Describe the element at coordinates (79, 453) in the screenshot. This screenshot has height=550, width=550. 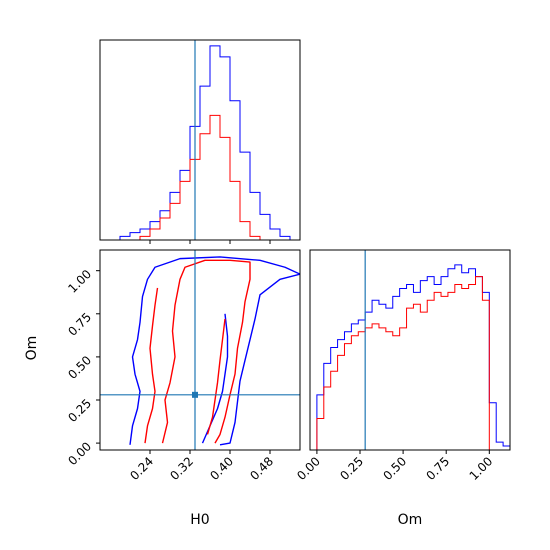
I see `om-tick-label-1: 0.00` at that location.